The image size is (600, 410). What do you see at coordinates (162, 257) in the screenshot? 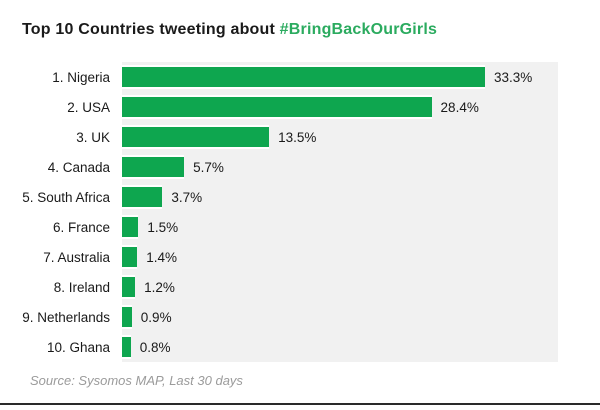
I see `value-label: 1.4%` at bounding box center [162, 257].